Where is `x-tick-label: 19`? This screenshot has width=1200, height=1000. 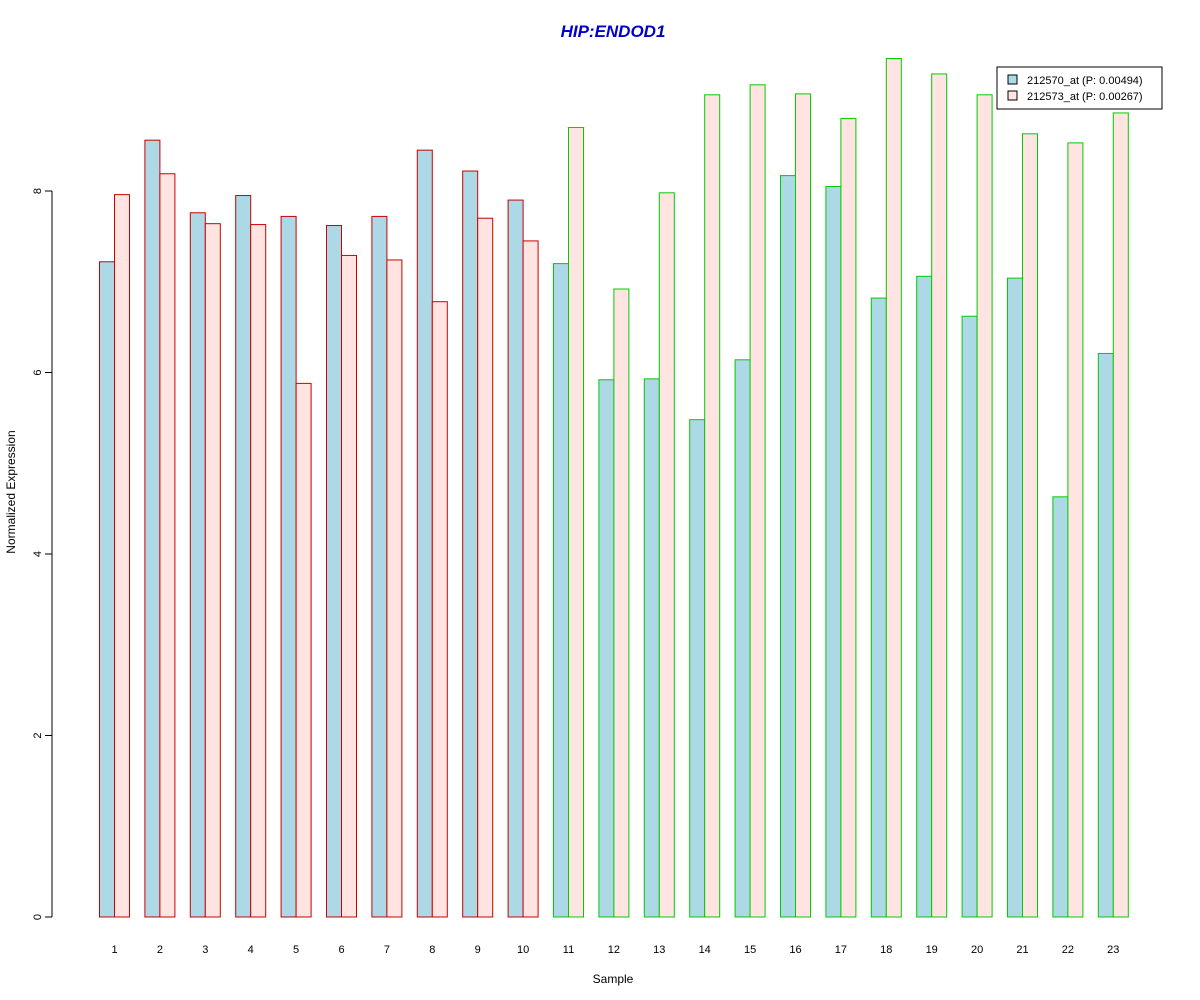
x-tick-label: 19 is located at coordinates (932, 950).